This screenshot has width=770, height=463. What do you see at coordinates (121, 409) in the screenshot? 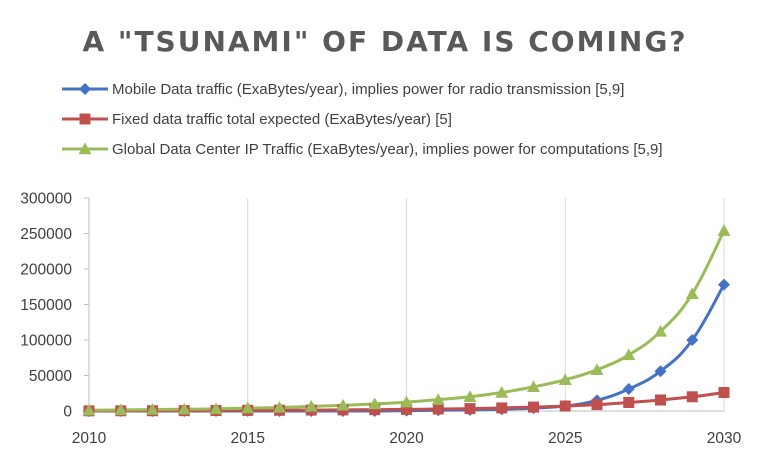
I see `series-2-point-2011` at bounding box center [121, 409].